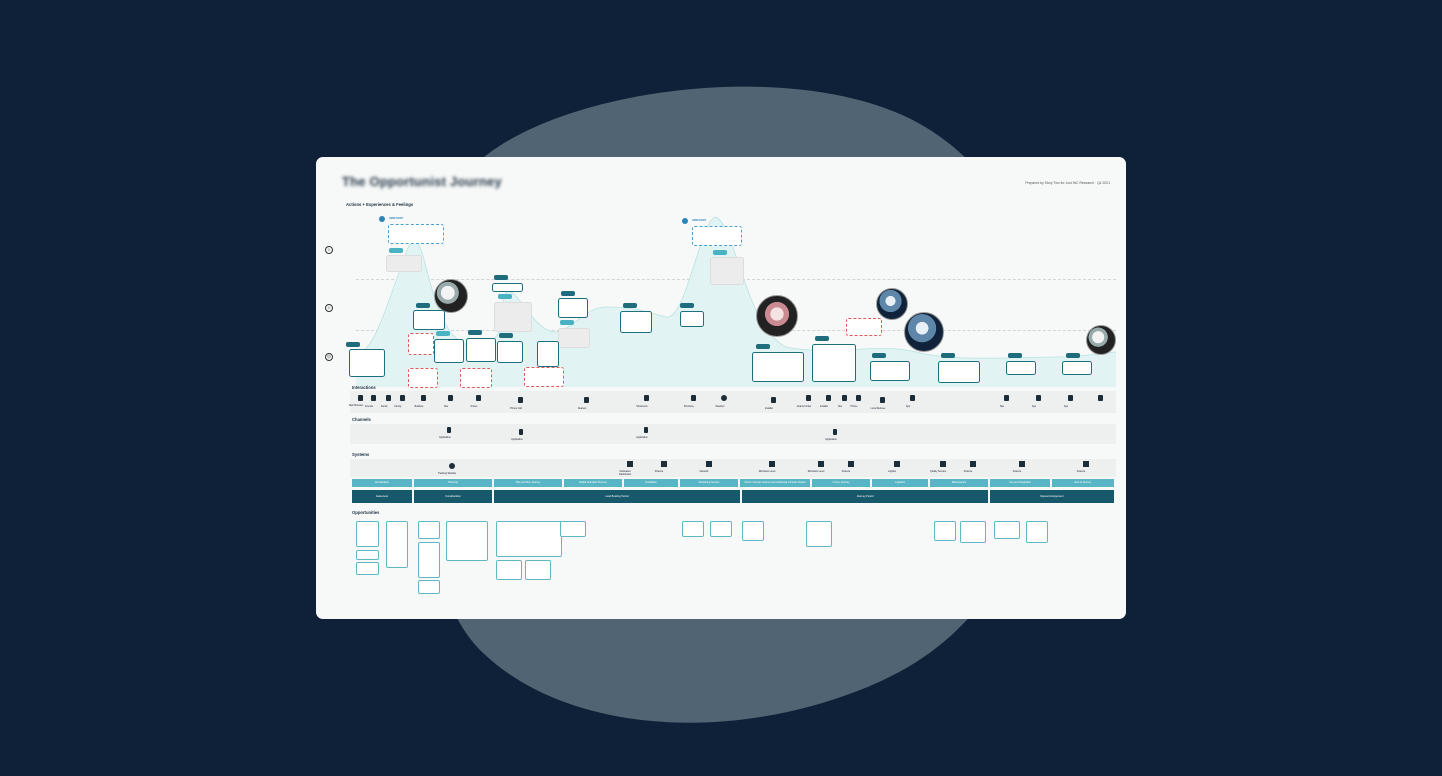 The height and width of the screenshot is (776, 1442). Describe the element at coordinates (364, 387) in the screenshot. I see `section-interactions-heading: Interactions` at that location.